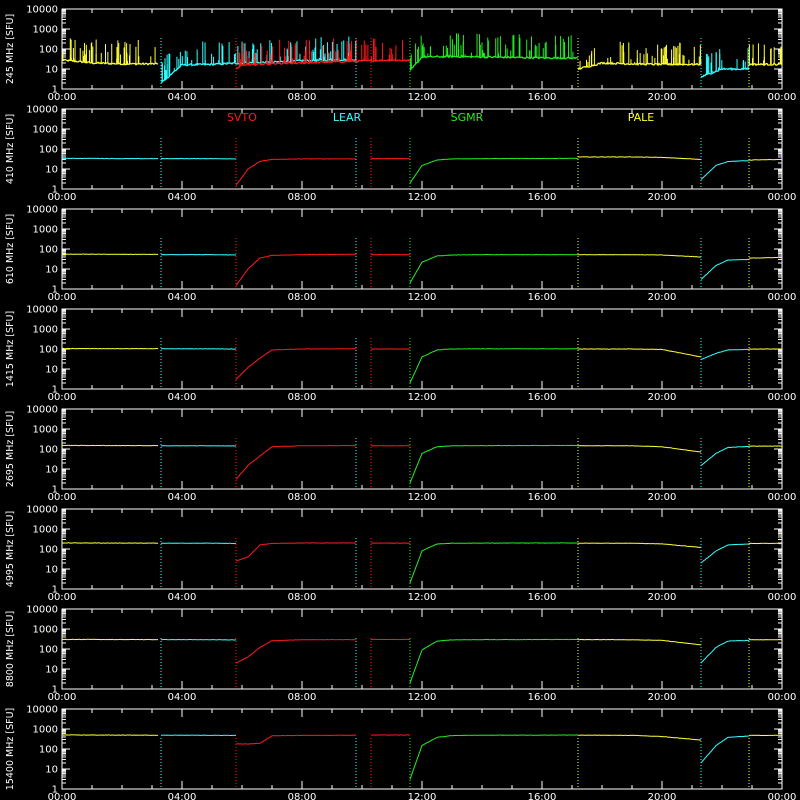  I want to click on legend-lear: LEAR, so click(347, 117).